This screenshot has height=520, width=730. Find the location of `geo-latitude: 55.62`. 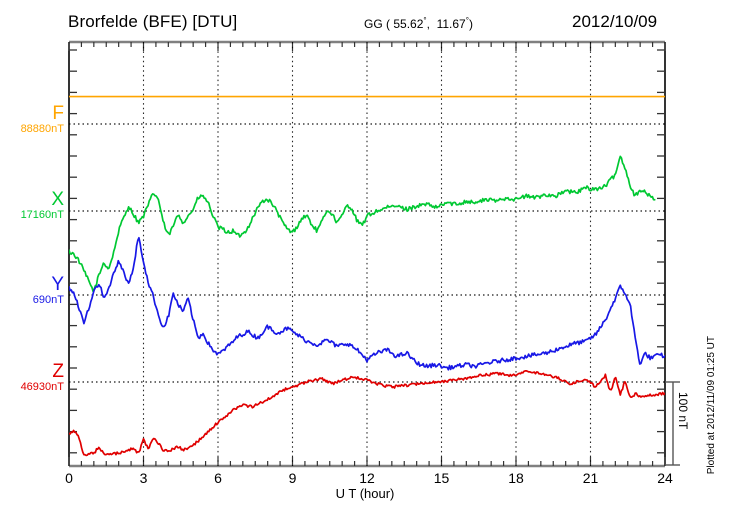

geo-latitude: 55.62 is located at coordinates (408, 24).